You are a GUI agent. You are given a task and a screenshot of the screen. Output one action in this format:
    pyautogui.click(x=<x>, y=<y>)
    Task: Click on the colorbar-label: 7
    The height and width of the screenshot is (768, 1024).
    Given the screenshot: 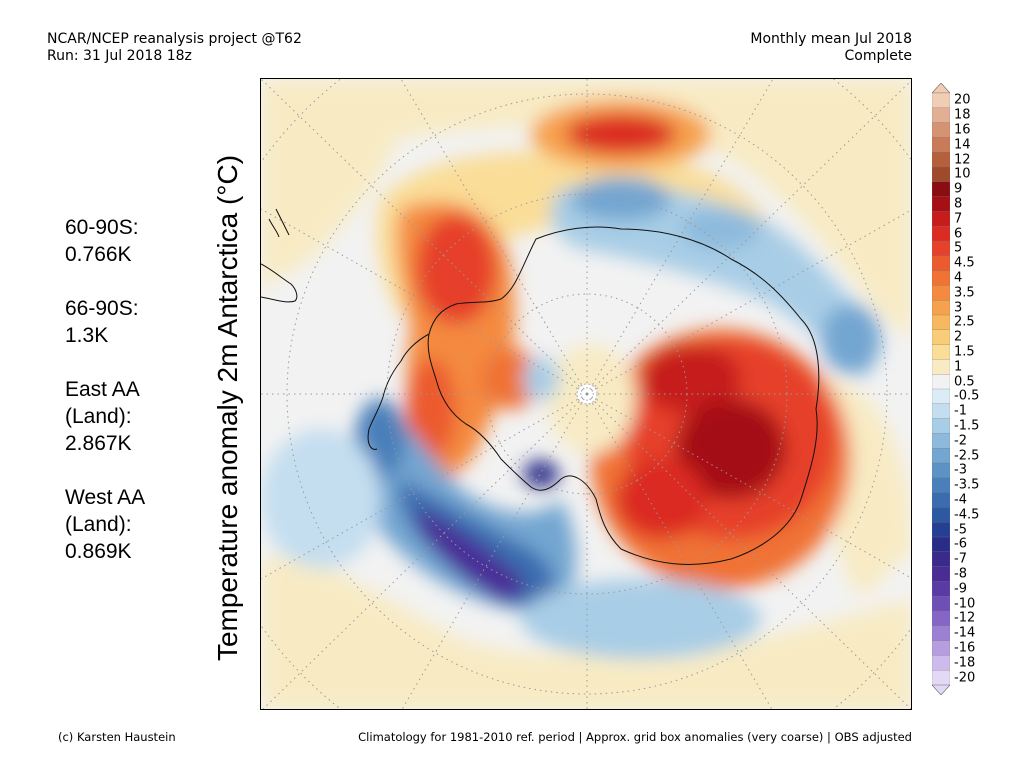 What is the action you would take?
    pyautogui.click(x=958, y=219)
    